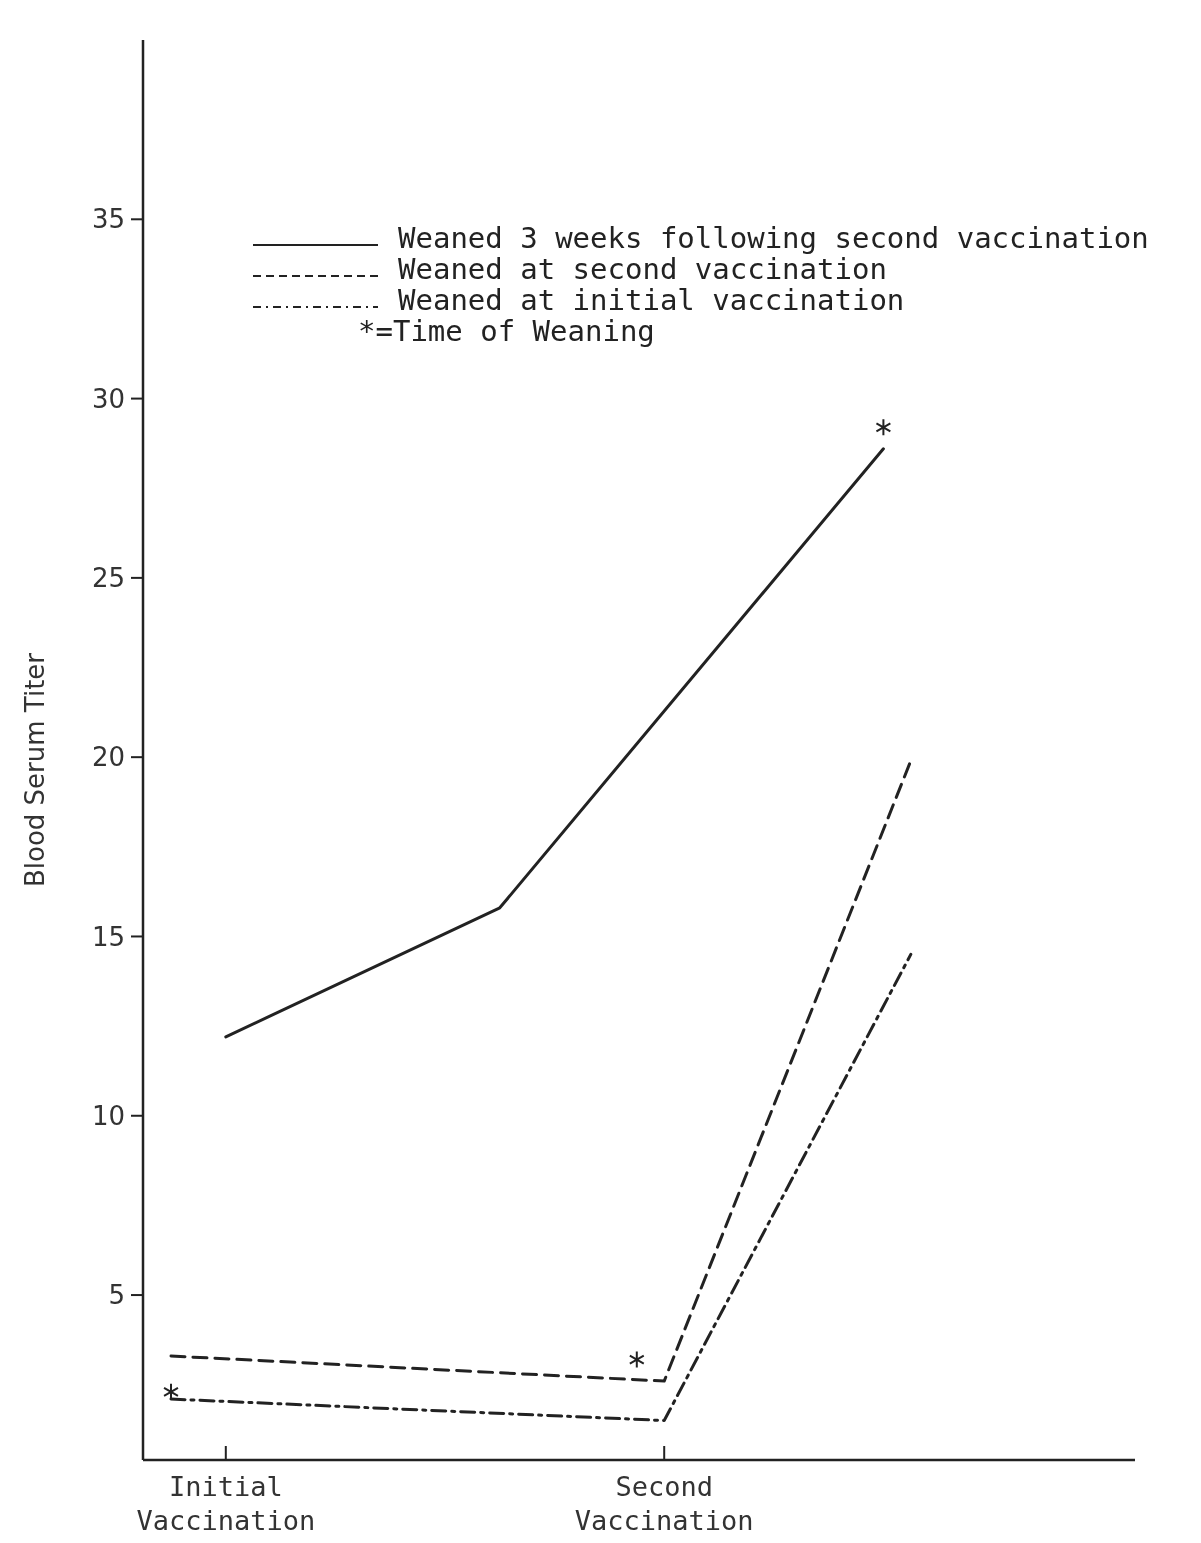 Image resolution: width=1201 pixels, height=1543 pixels. I want to click on y-tick-label: 15, so click(108, 936).